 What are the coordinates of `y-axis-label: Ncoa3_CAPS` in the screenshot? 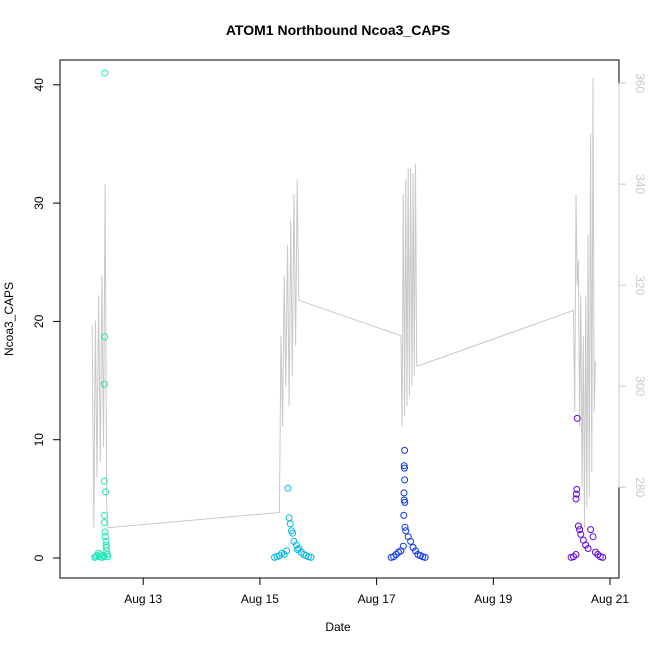 It's located at (9, 319).